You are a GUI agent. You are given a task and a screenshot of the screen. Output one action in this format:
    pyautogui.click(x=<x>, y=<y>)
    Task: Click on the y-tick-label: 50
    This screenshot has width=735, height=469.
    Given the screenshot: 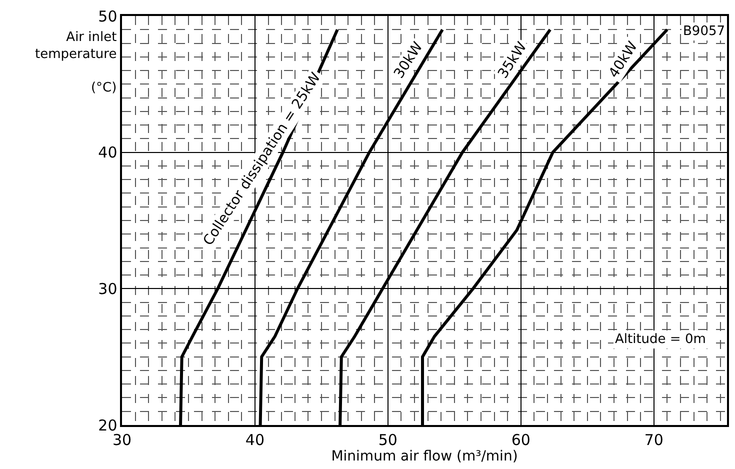 What is the action you would take?
    pyautogui.click(x=108, y=16)
    